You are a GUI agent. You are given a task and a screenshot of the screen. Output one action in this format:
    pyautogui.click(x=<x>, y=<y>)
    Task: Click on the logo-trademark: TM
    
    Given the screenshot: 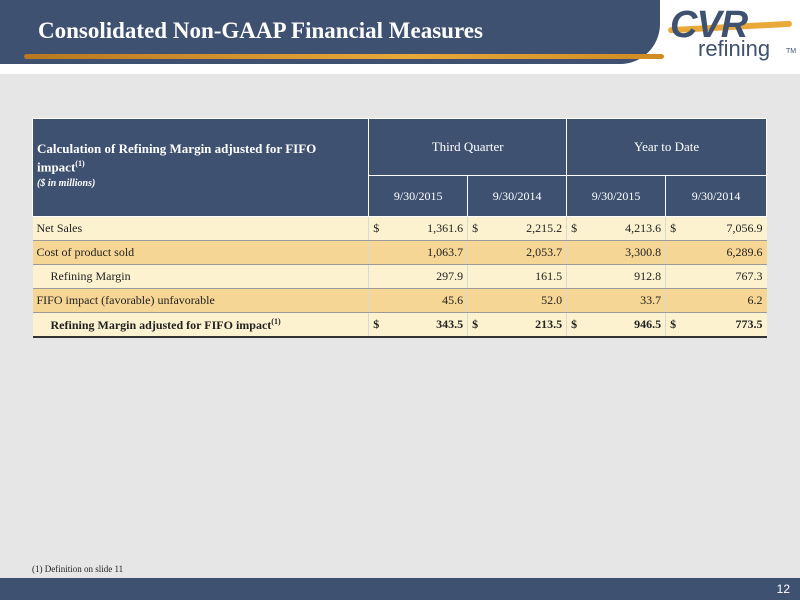 What is the action you would take?
    pyautogui.click(x=791, y=51)
    